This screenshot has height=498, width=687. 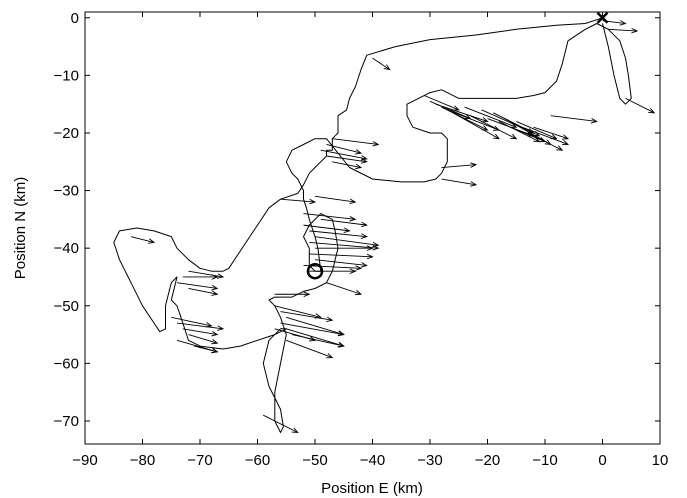 I want to click on y-axis-title: Position N (km), so click(x=20, y=228).